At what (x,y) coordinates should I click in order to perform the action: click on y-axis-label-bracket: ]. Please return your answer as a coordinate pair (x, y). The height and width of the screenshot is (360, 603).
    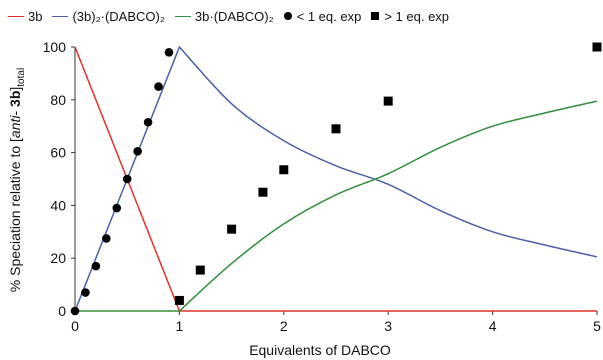
    Looking at the image, I should click on (15, 89).